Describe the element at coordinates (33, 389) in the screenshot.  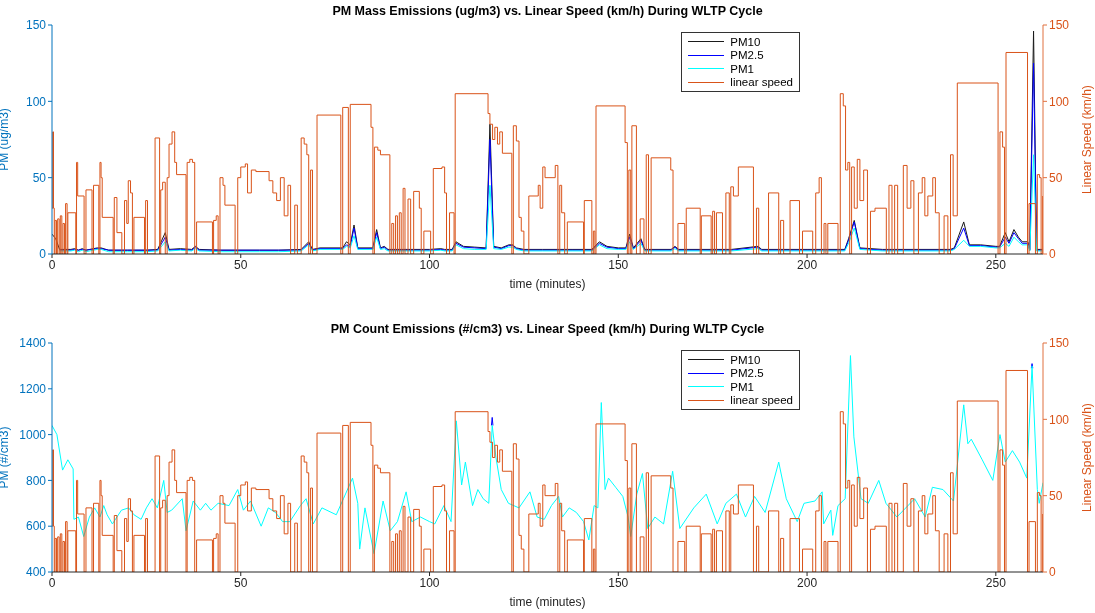
I see `y-tick-label: 1200` at that location.